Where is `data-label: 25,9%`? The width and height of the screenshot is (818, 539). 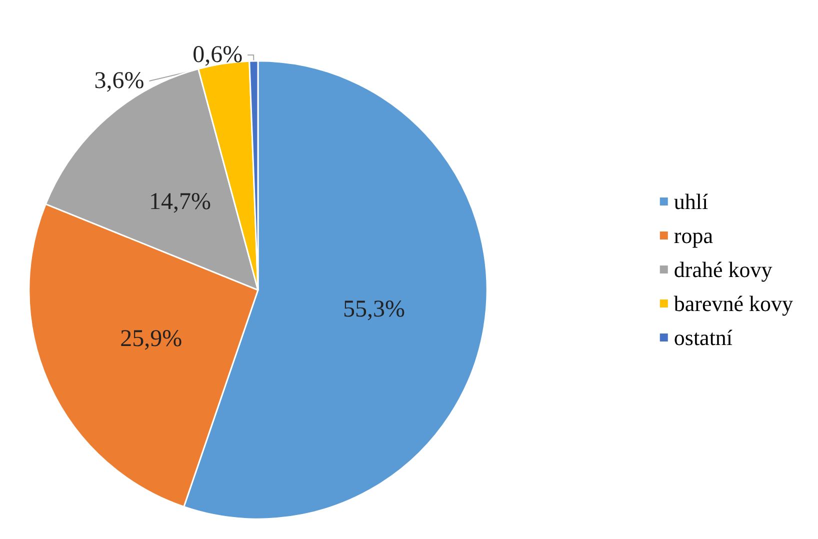
data-label: 25,9% is located at coordinates (151, 339).